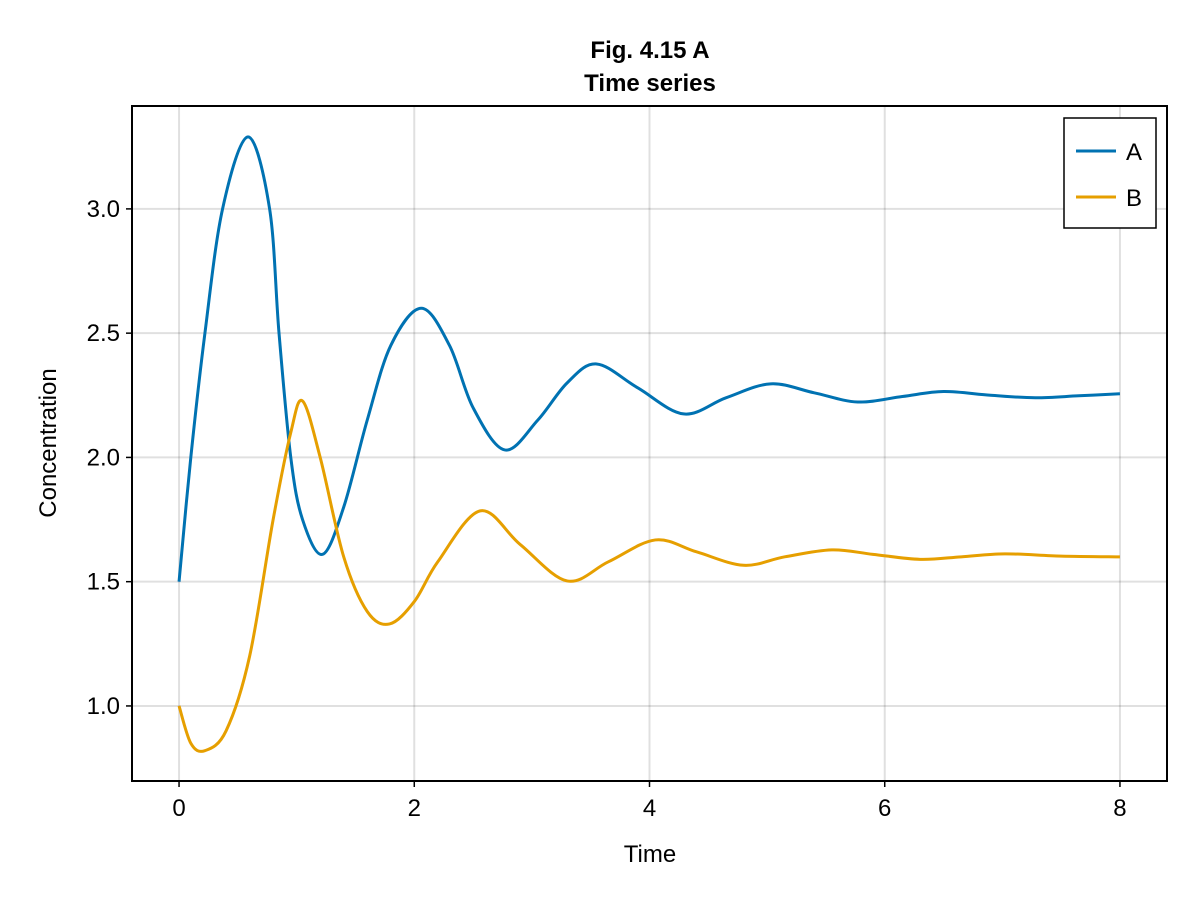  I want to click on y-tick-label: 3.0, so click(103, 209).